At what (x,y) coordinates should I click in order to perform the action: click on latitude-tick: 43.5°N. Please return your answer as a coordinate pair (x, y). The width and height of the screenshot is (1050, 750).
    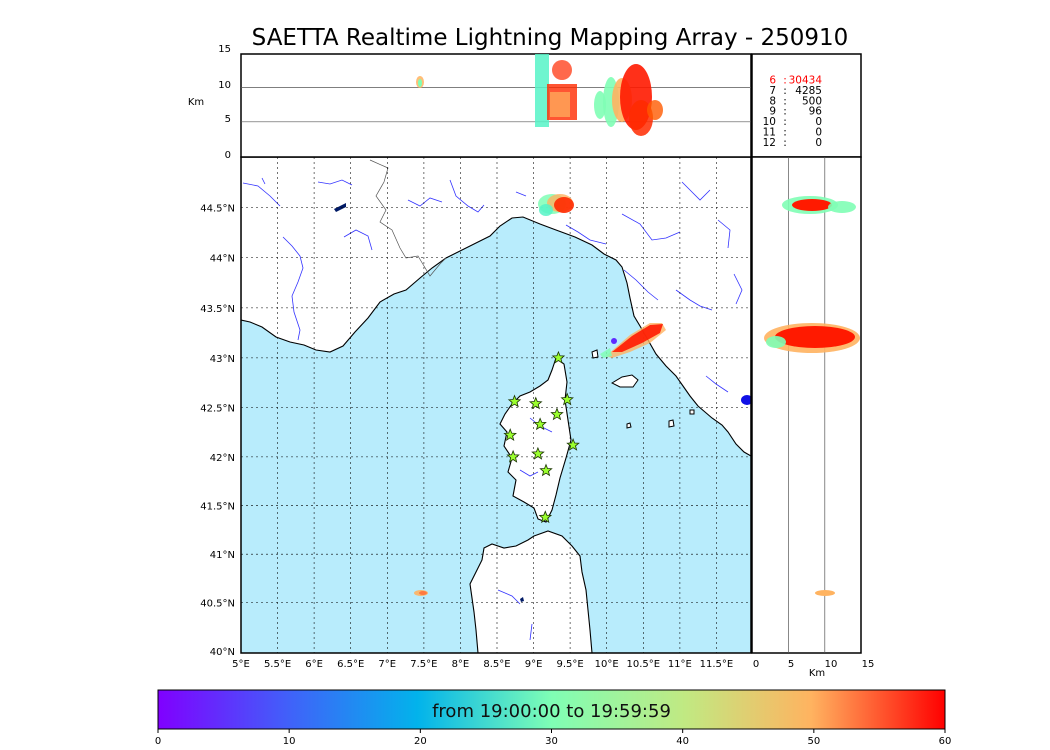
    Looking at the image, I should click on (217, 309).